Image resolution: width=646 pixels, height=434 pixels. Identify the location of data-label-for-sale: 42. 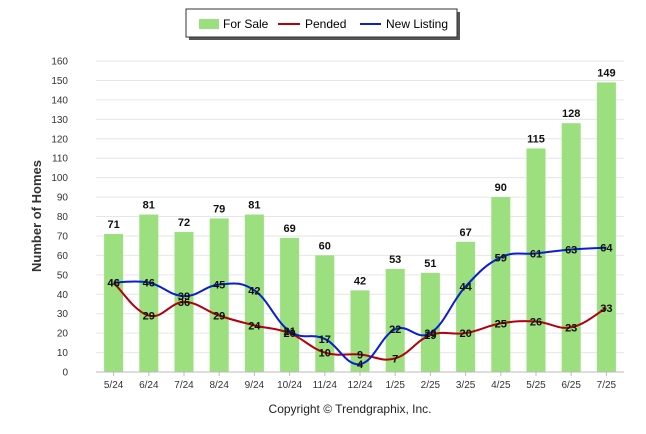
(360, 281).